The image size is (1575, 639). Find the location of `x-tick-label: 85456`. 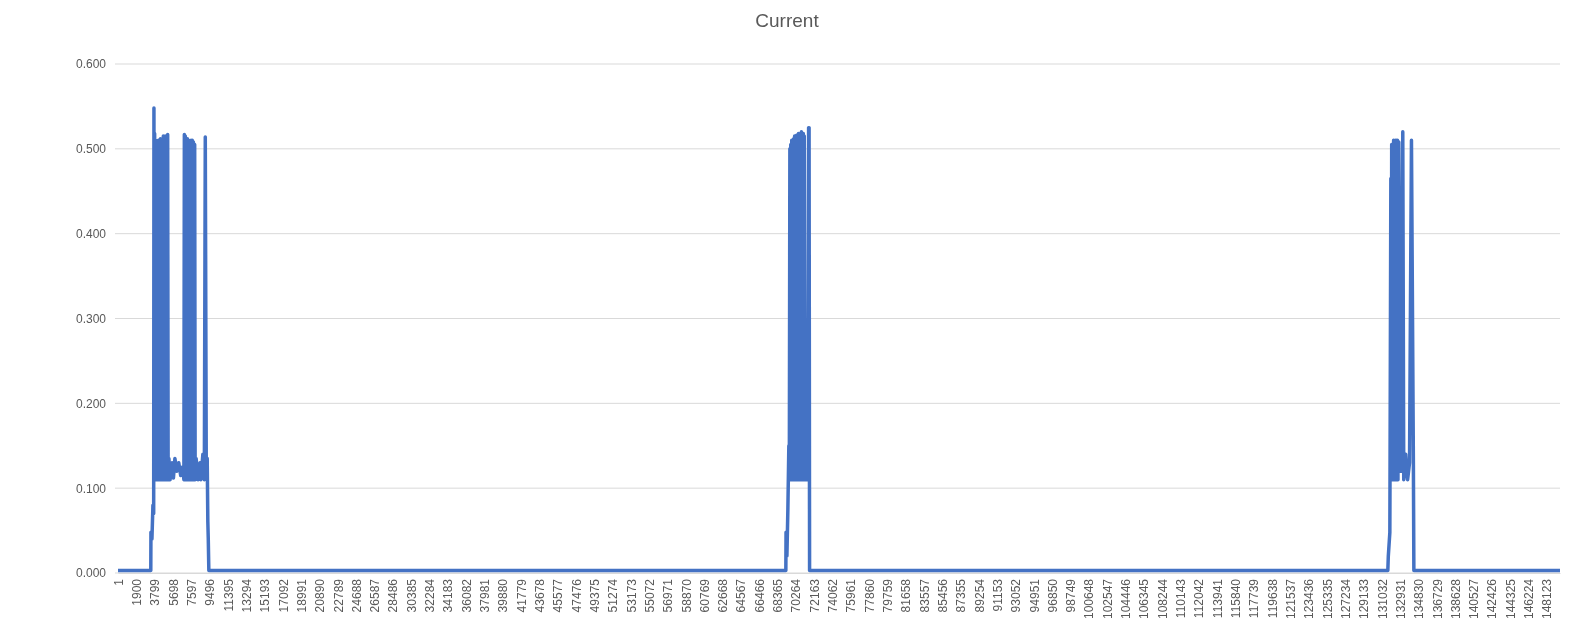

x-tick-label: 85456 is located at coordinates (942, 595).